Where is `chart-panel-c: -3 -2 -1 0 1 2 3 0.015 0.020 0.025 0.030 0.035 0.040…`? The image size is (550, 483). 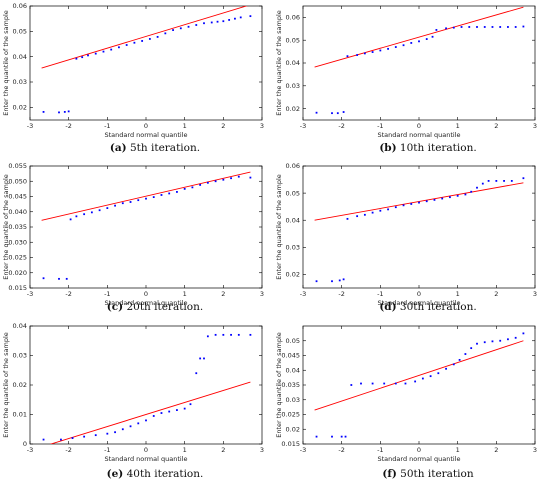 chart-panel-c: -3 -2 -1 0 1 2 3 0.015 0.020 0.025 0.030 0.035 0.040… is located at coordinates (133, 237).